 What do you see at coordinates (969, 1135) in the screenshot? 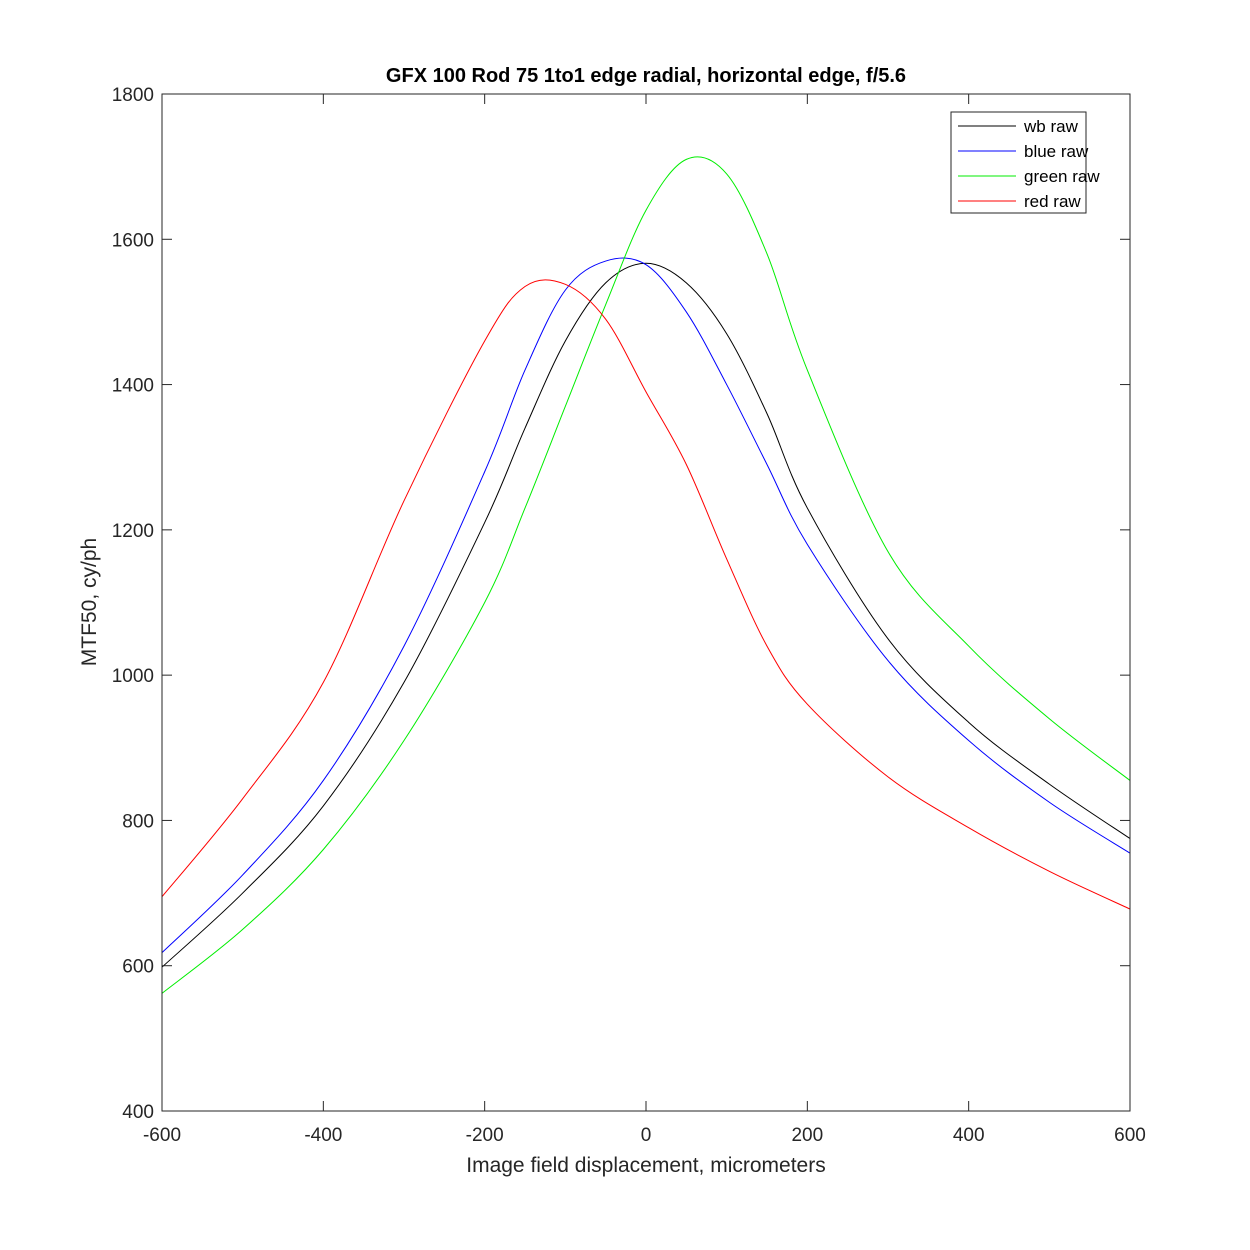
I see `x-tick-label: 400` at bounding box center [969, 1135].